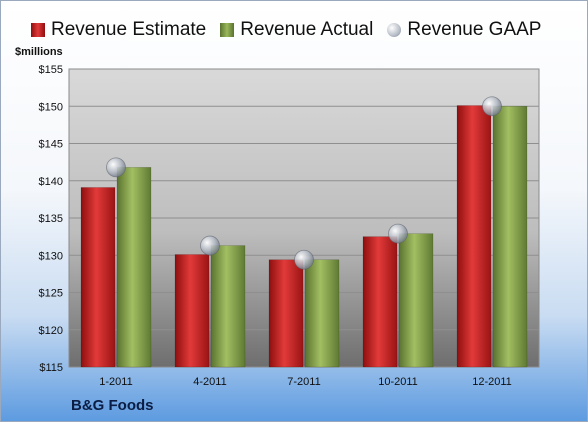 This screenshot has height=422, width=588. Describe the element at coordinates (51, 294) in the screenshot. I see `y-tick-label: $125` at that location.